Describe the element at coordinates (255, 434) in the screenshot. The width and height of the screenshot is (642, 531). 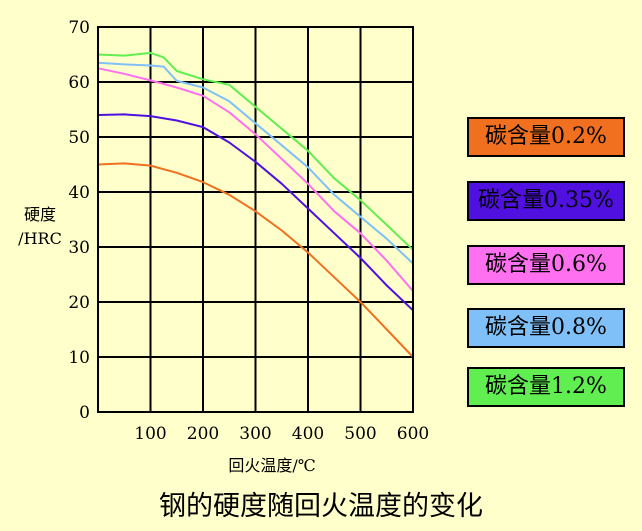
I see `x-tick-label: 300` at that location.